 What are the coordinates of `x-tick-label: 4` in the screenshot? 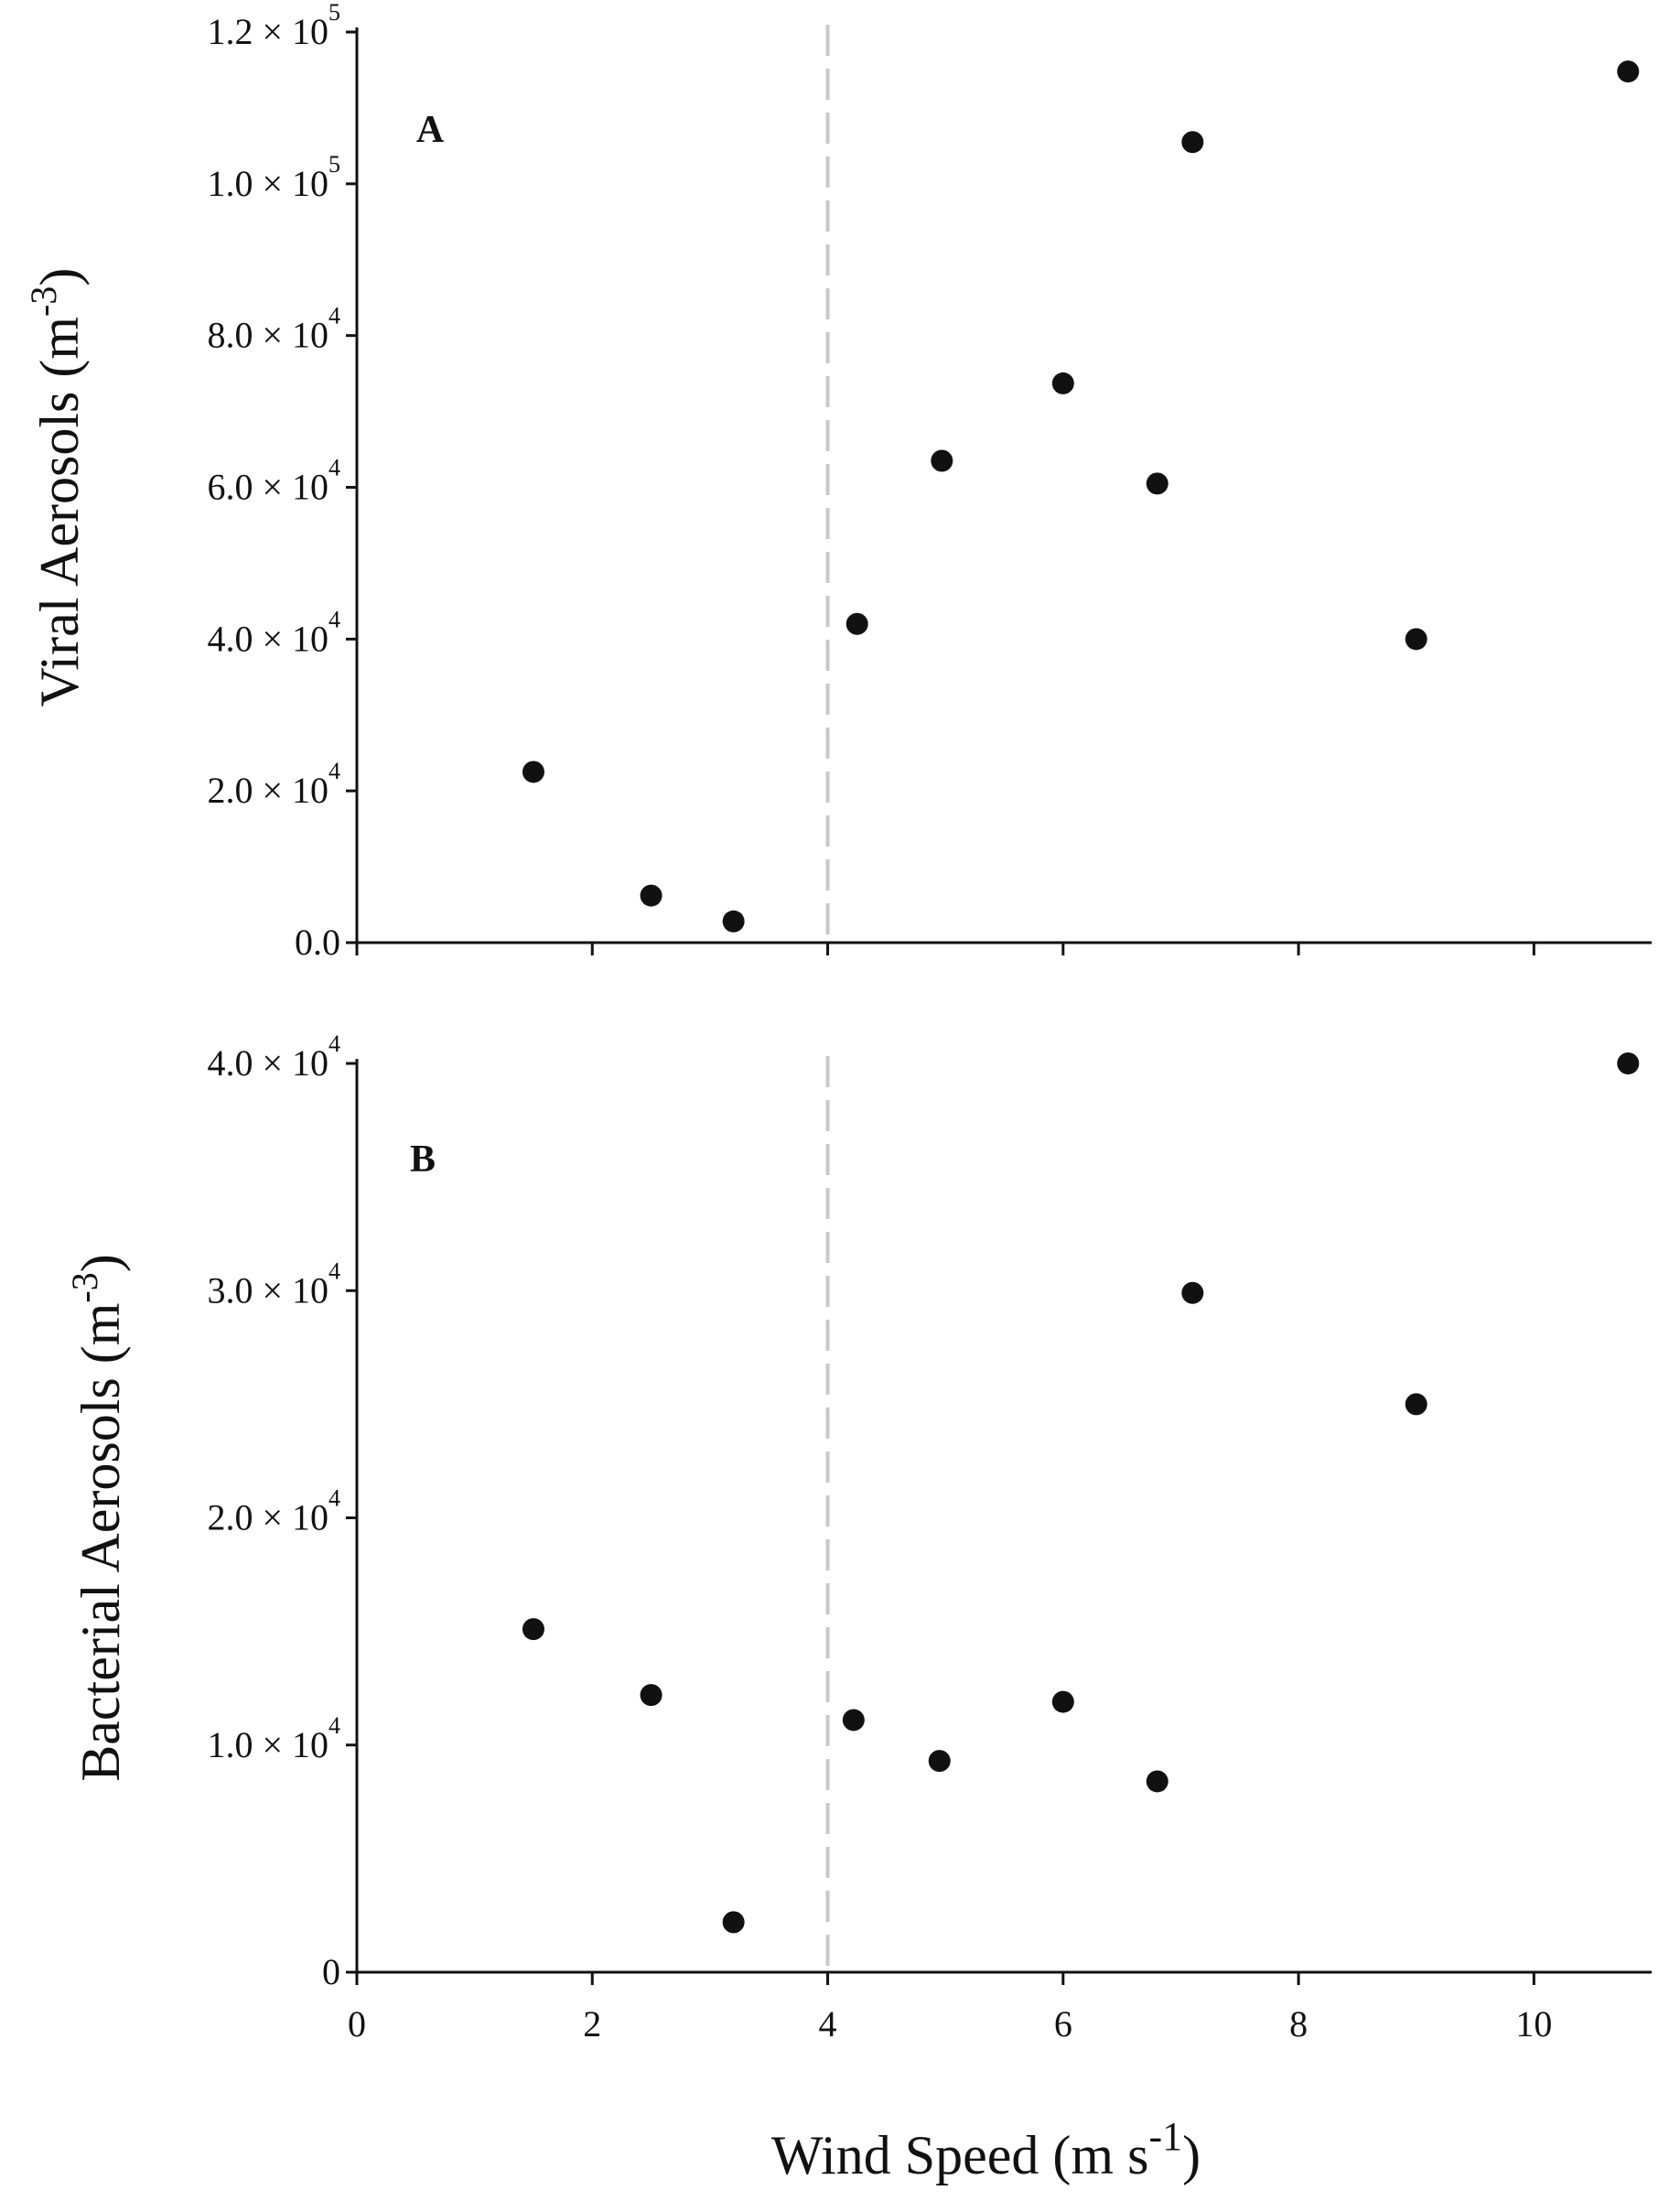 It's located at (828, 2024).